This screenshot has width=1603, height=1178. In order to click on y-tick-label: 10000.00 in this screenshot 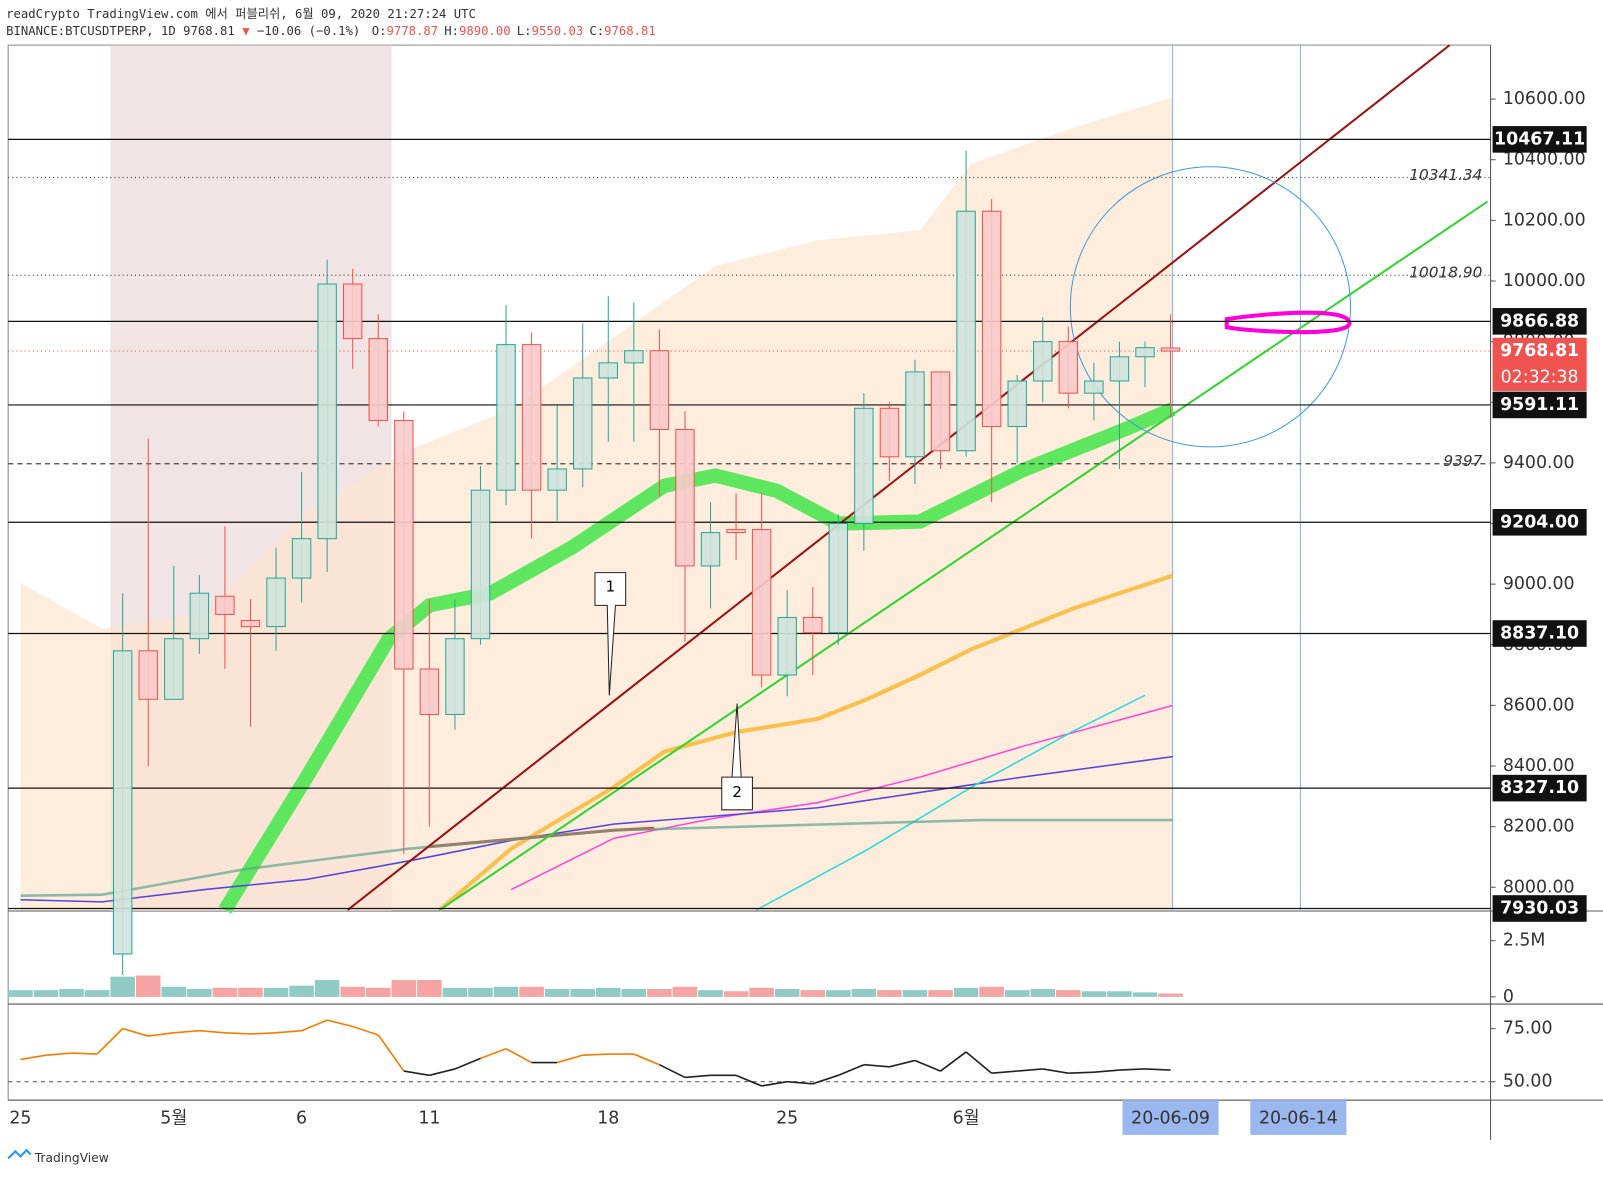, I will do `click(1544, 281)`.